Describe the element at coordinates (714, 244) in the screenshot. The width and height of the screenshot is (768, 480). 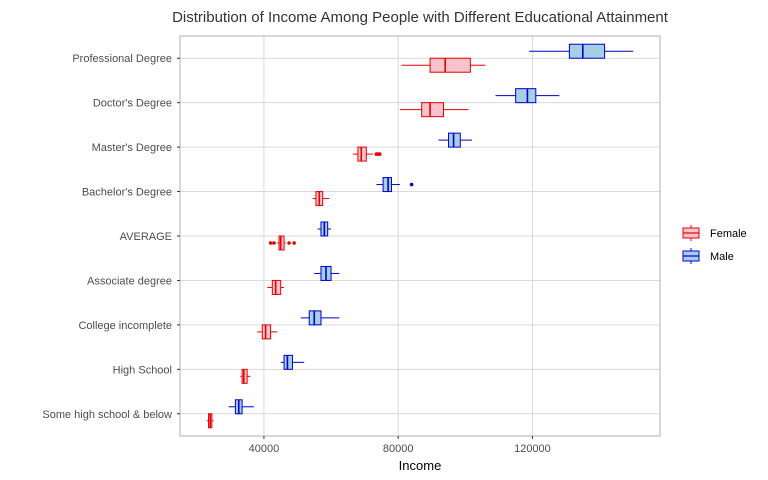
I see `legend: Female Male` at that location.